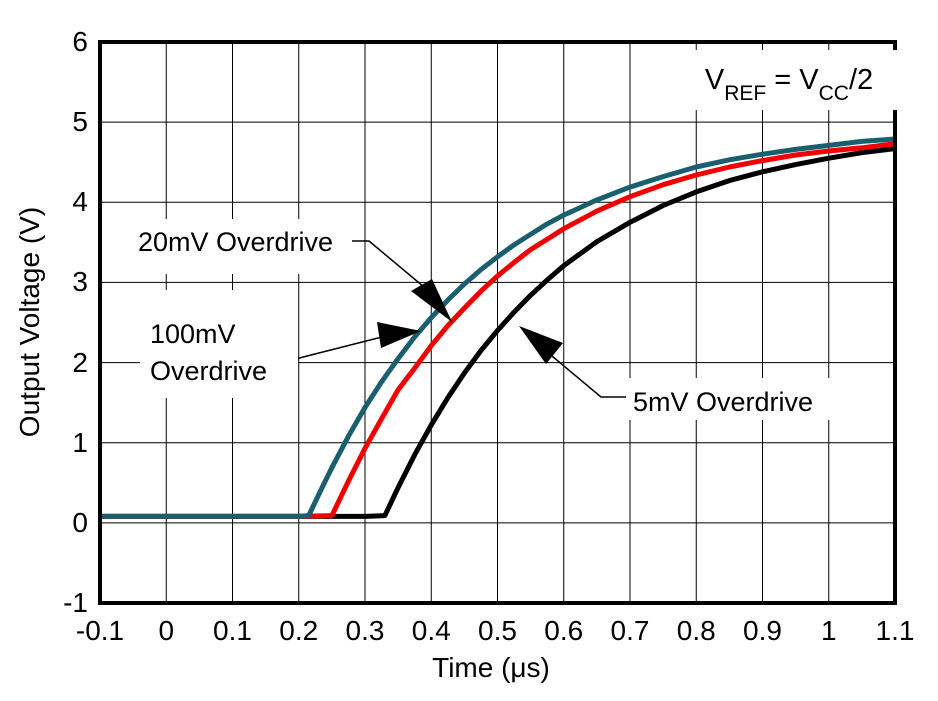 Image resolution: width=938 pixels, height=701 pixels. Describe the element at coordinates (431, 300) in the screenshot. I see `arrow-20mv-arrowhead-icon` at that location.